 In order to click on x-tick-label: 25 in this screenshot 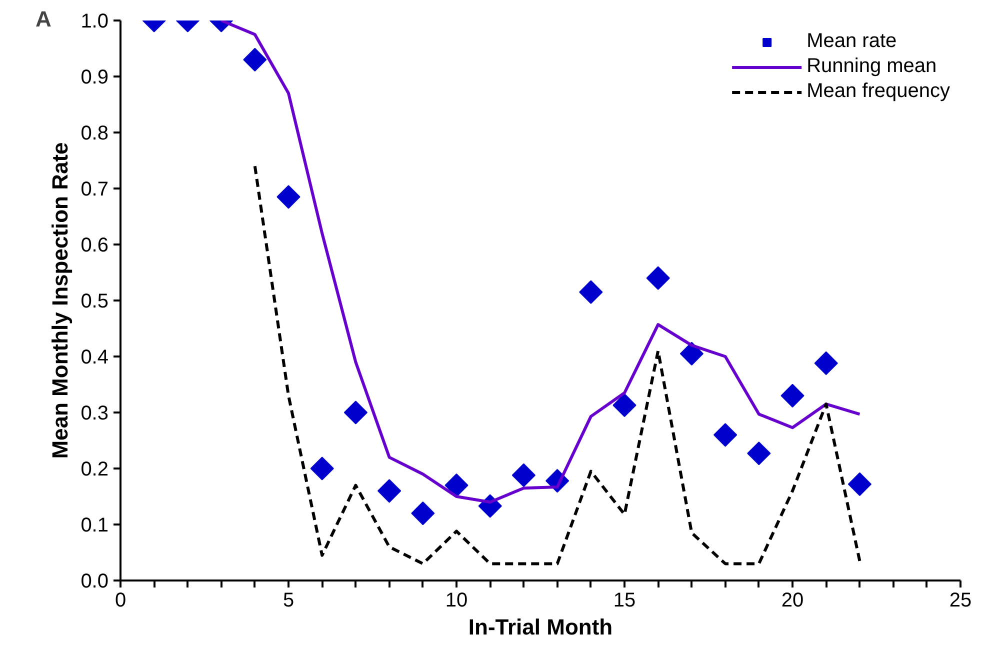, I will do `click(960, 601)`.